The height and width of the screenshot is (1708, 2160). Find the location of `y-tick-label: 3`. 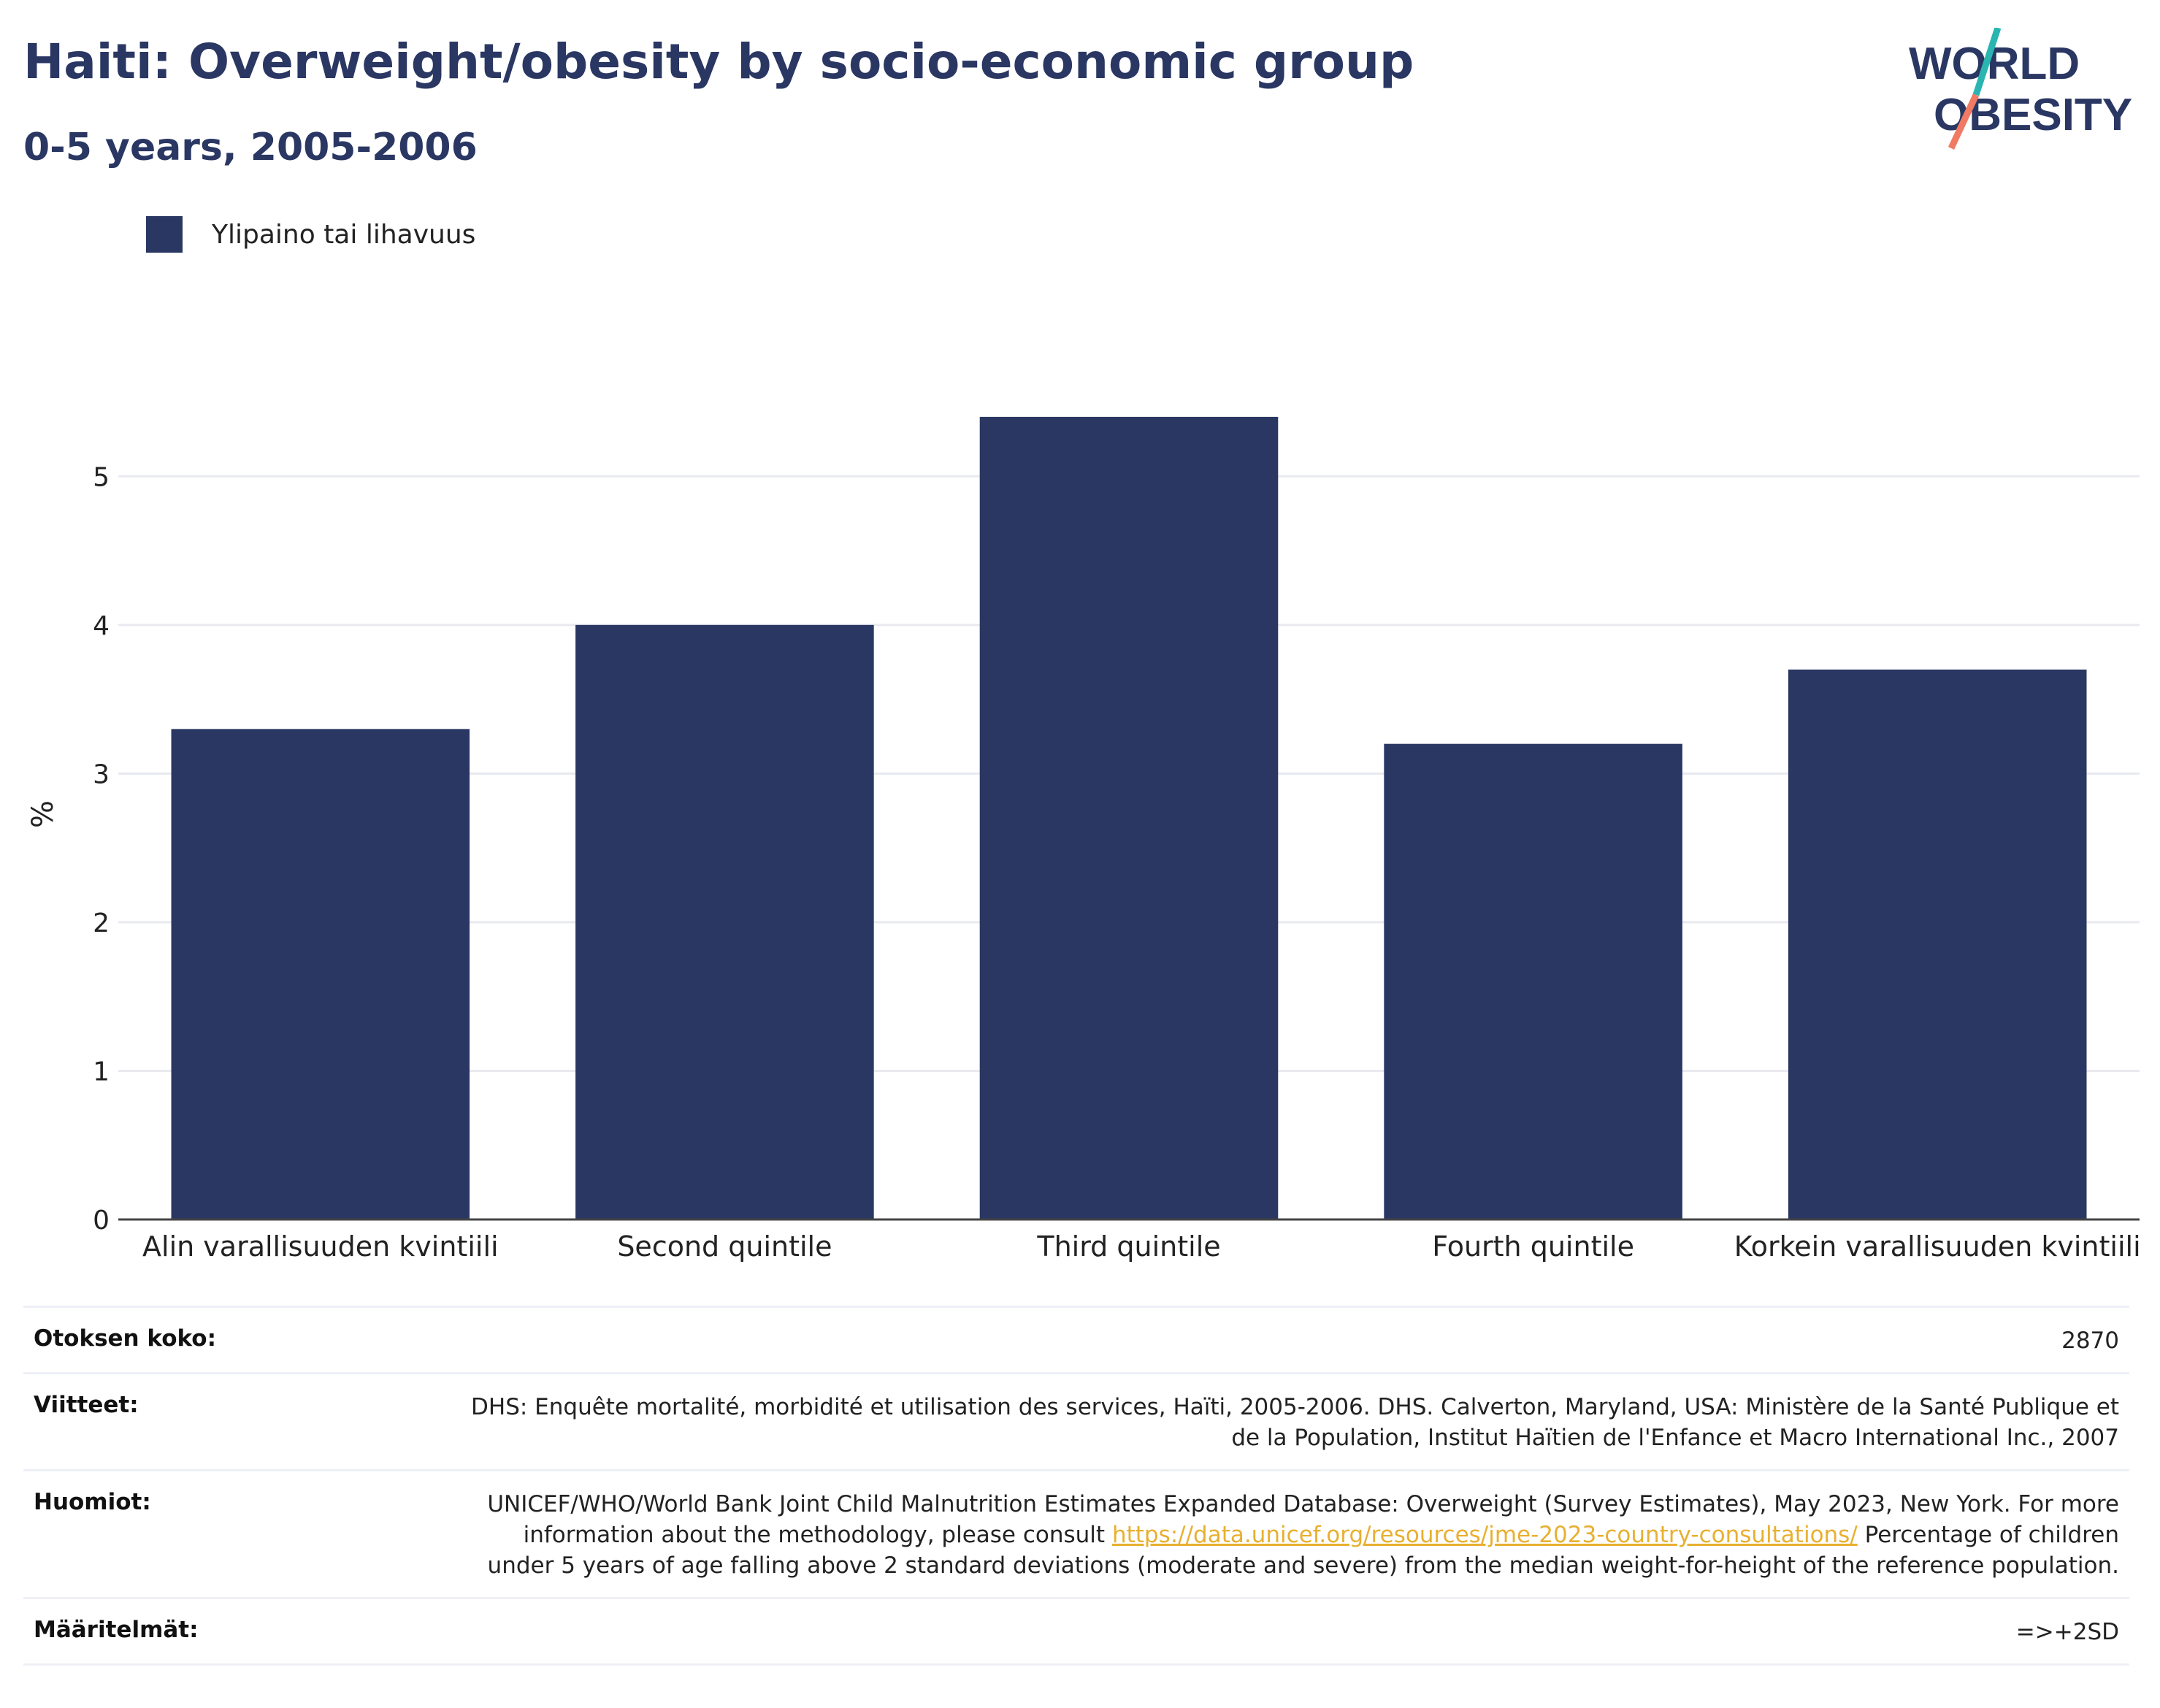

y-tick-label: 3 is located at coordinates (101, 774).